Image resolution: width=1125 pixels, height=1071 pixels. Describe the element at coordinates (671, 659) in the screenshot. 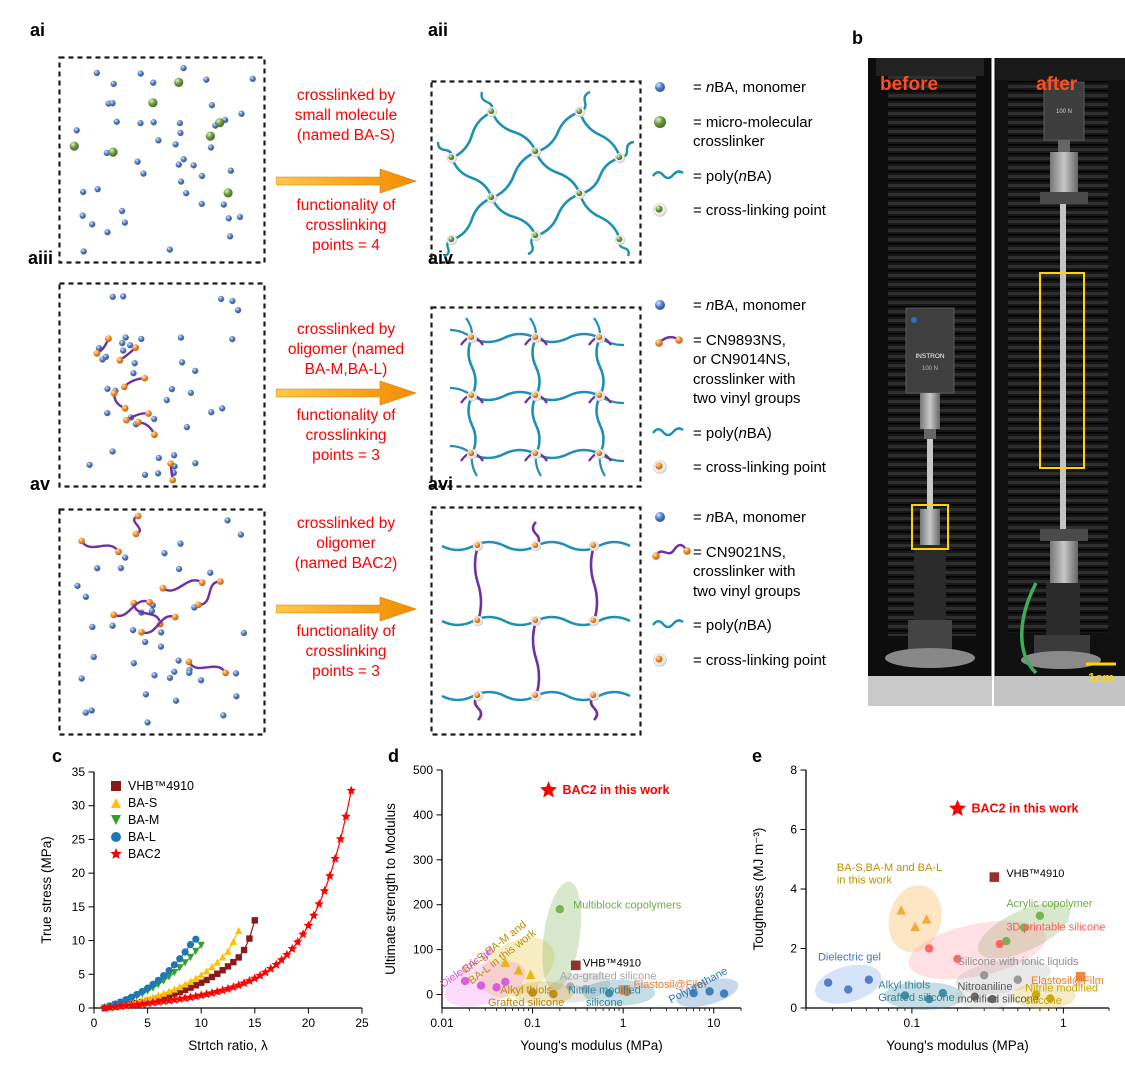

I see `crosspoint-orange-icon` at that location.